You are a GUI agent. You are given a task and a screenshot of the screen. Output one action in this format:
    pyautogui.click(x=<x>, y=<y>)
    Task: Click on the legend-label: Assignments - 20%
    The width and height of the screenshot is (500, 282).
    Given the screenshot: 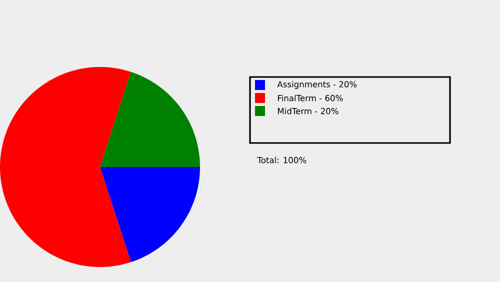 What is the action you would take?
    pyautogui.click(x=317, y=85)
    